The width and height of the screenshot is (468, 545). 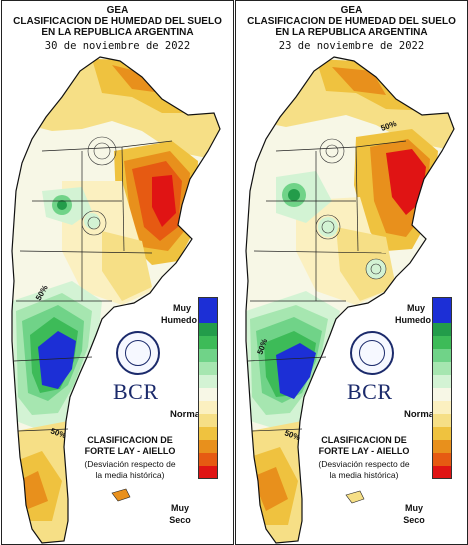 What do you see at coordinates (117, 46) in the screenshot?
I see `map-date: 30 de noviembre de 2022` at bounding box center [117, 46].